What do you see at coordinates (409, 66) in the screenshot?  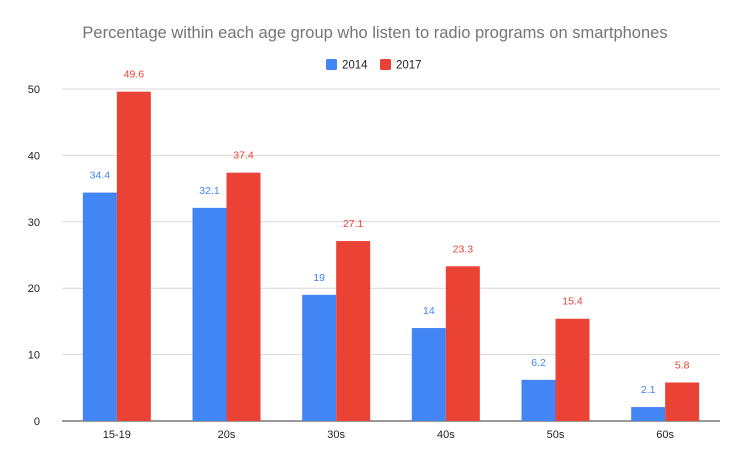 I see `legend-label-2017: 2017` at bounding box center [409, 66].